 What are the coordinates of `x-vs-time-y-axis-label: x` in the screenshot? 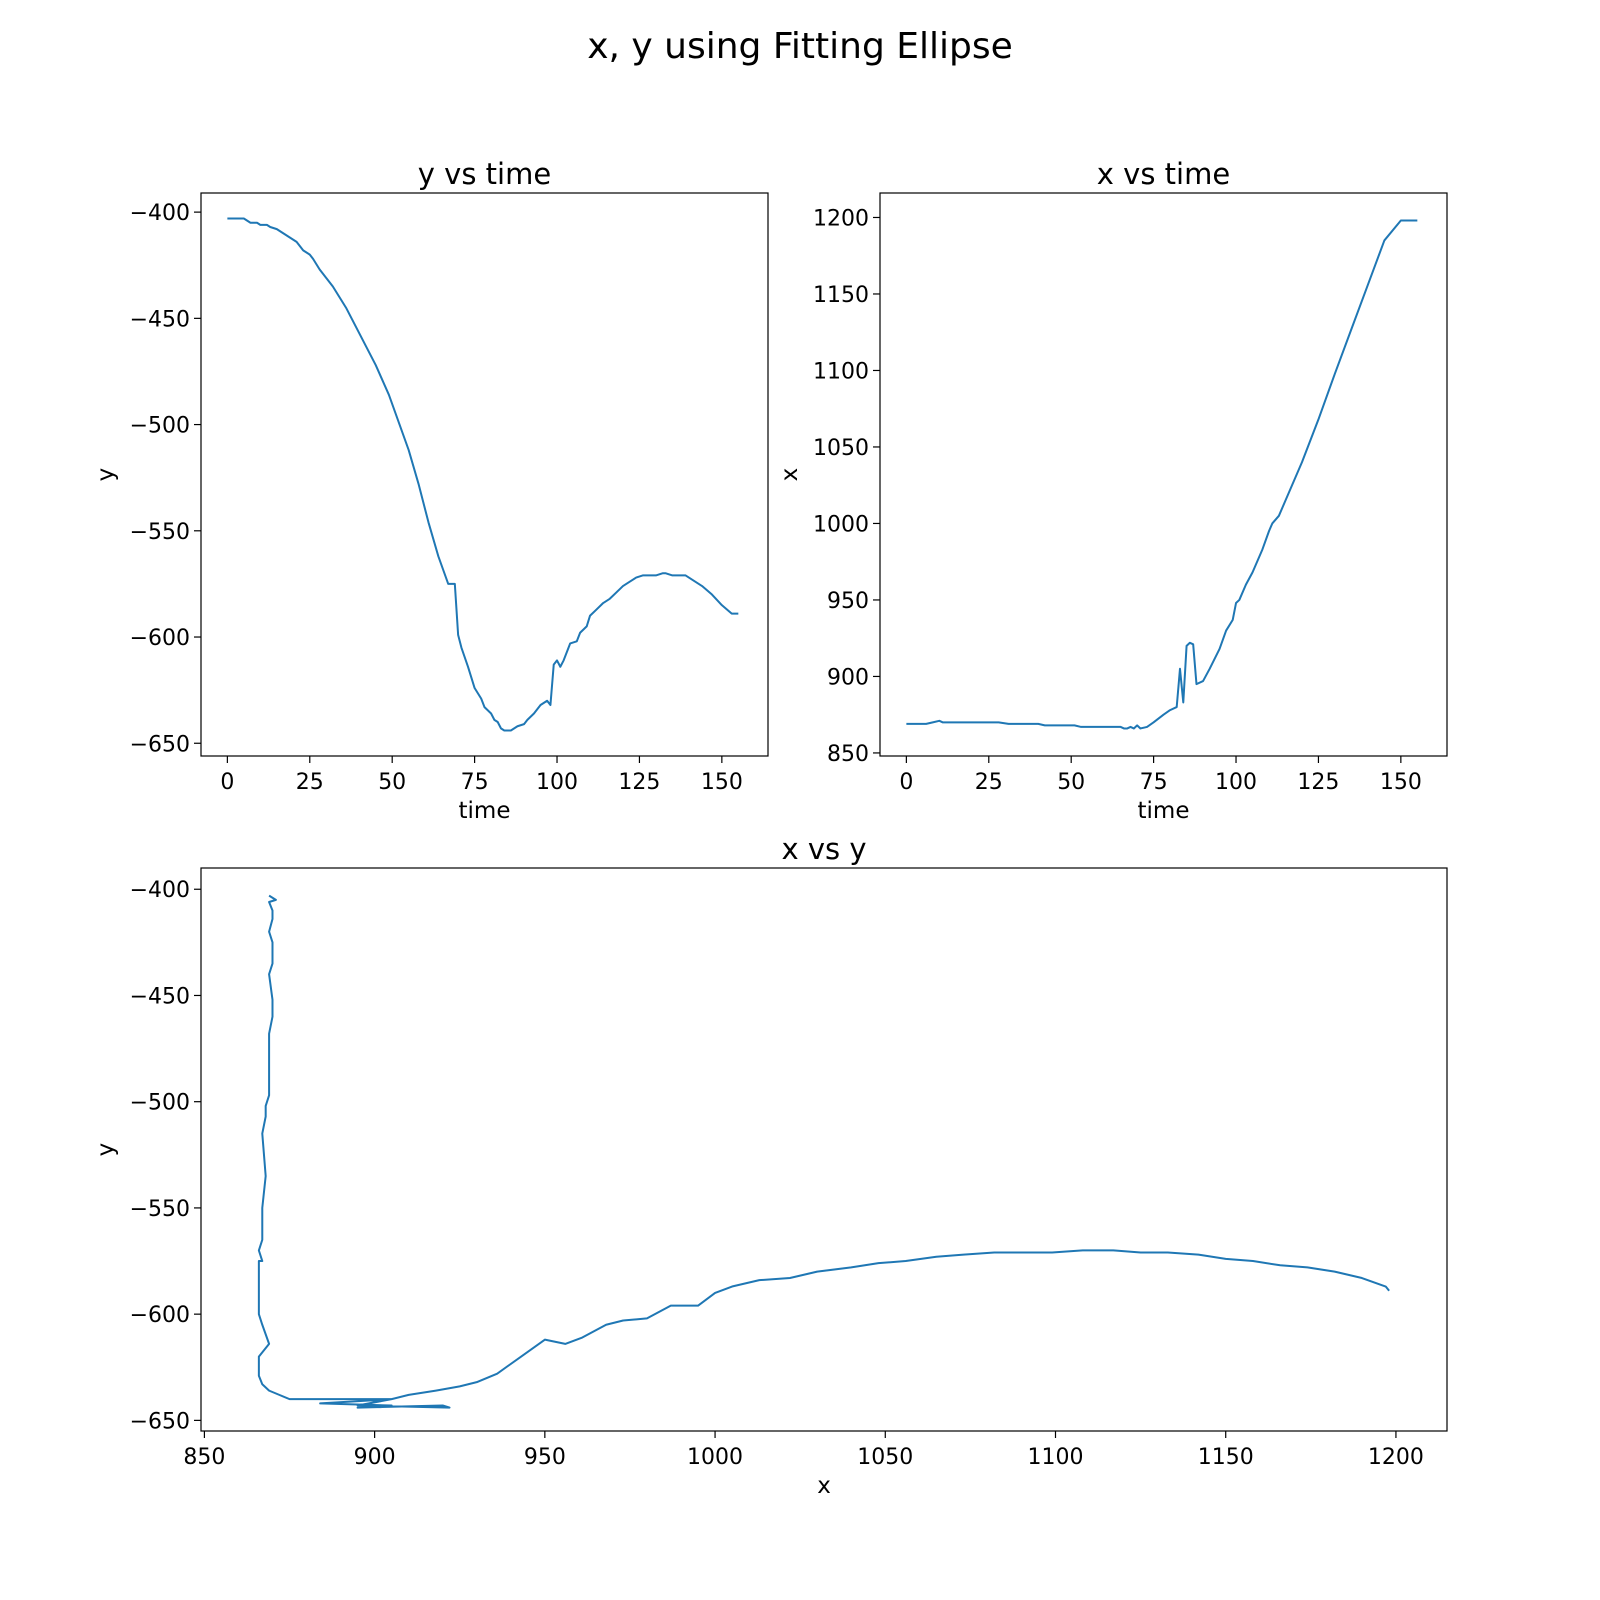 It's located at (790, 475).